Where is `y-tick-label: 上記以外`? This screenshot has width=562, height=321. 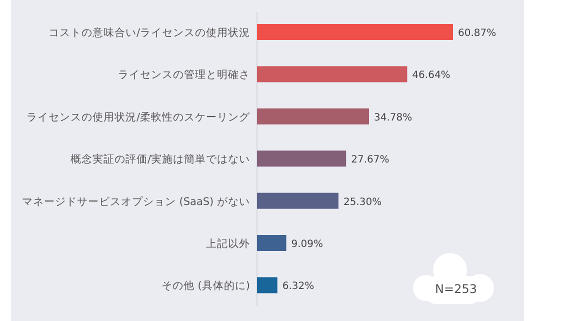 y-tick-label: 上記以外 is located at coordinates (228, 243).